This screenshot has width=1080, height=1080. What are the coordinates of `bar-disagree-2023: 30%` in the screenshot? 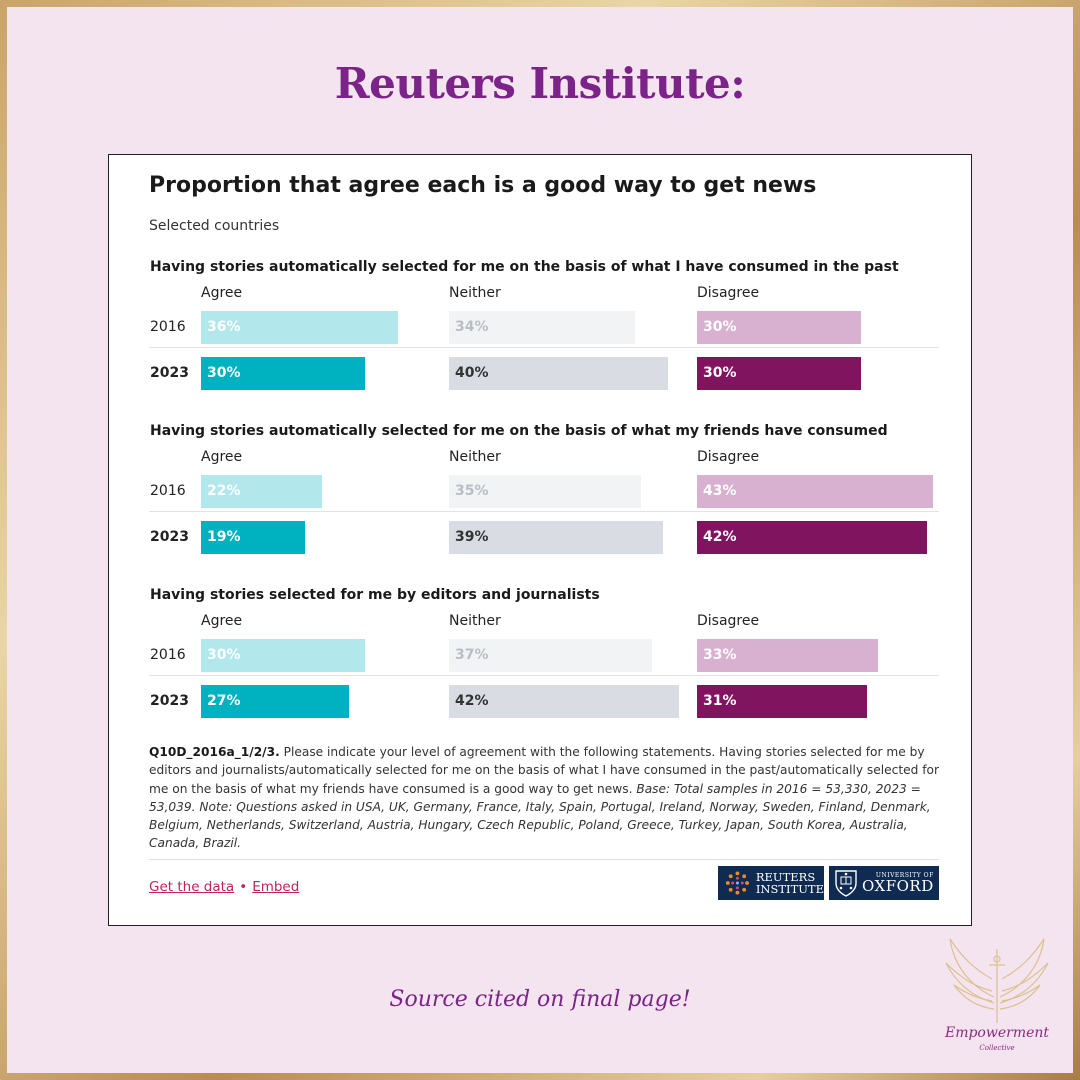 It's located at (779, 373).